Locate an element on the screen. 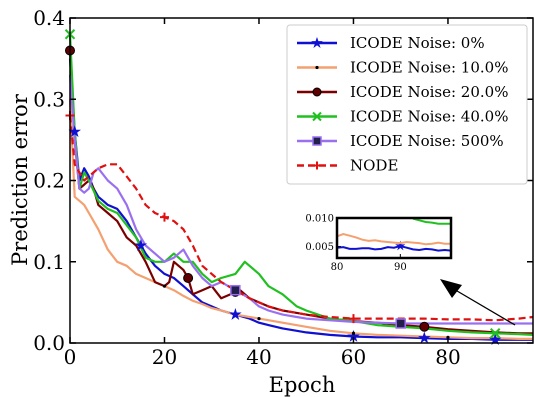 This screenshot has width=534, height=397. inset-arrow is located at coordinates (478, 302).